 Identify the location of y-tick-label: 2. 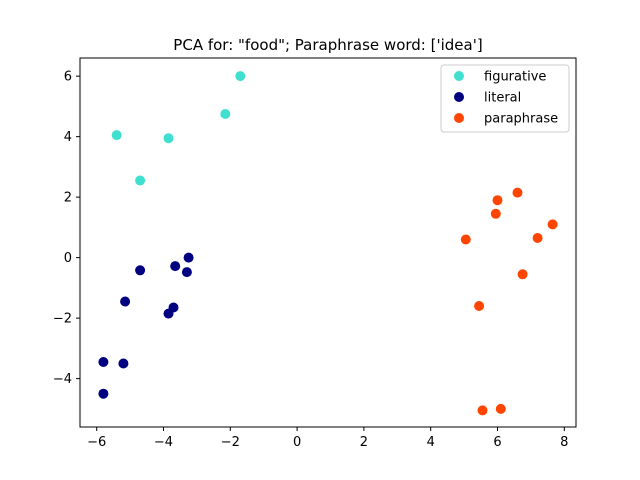
(68, 198).